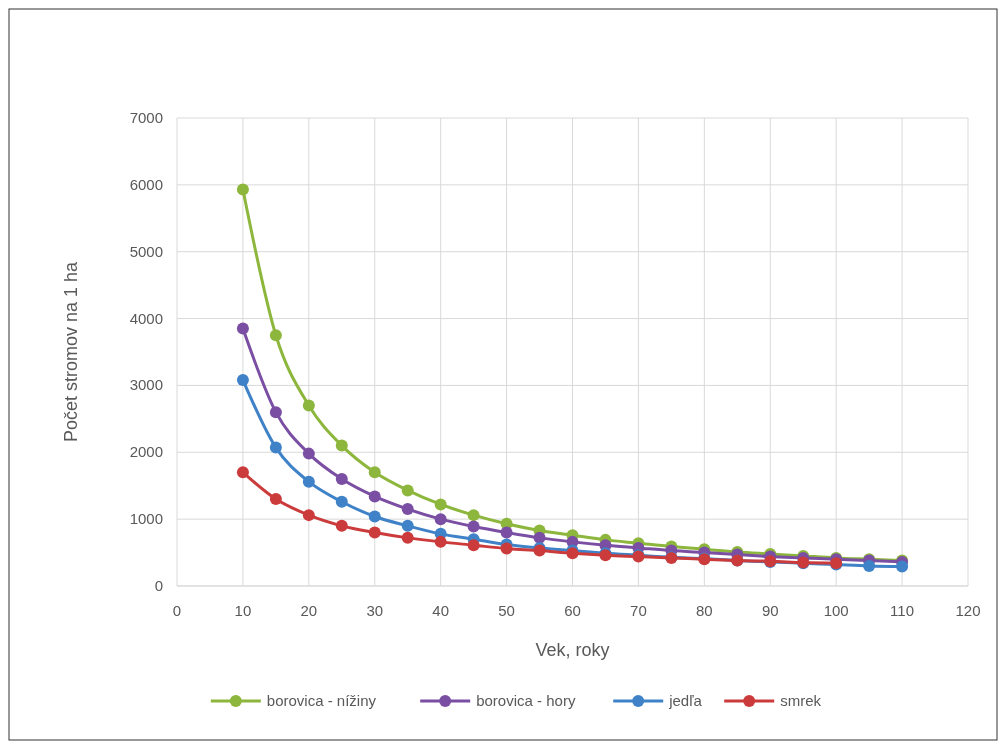  What do you see at coordinates (968, 610) in the screenshot?
I see `x-tick-label: 120` at bounding box center [968, 610].